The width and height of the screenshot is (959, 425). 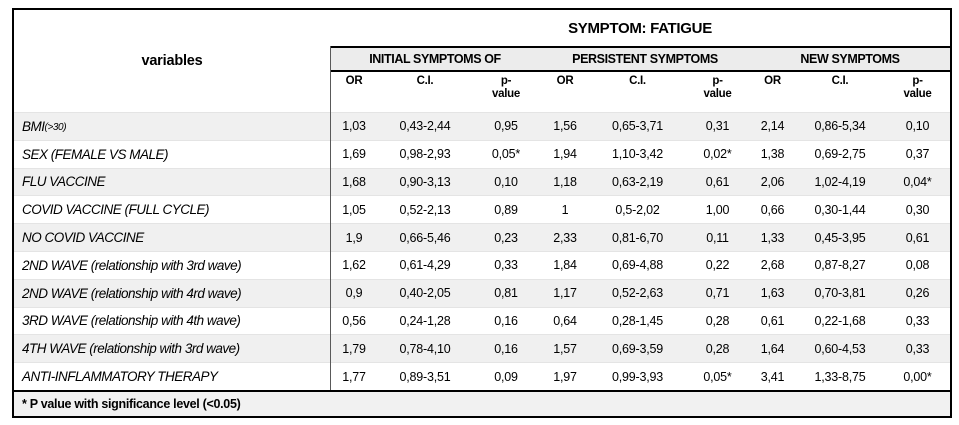 I want to click on cell-p-value: 0,31, so click(x=717, y=126).